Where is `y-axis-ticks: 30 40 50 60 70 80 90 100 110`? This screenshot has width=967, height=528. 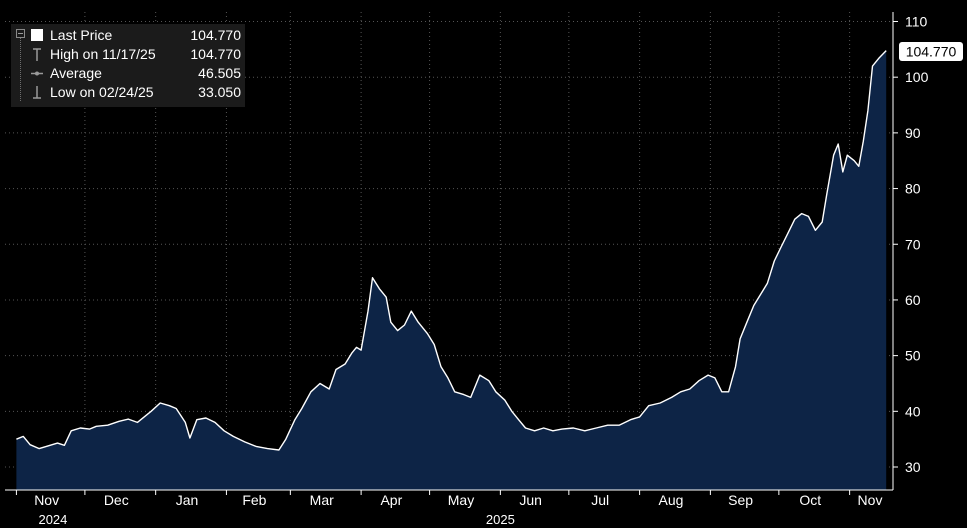
y-axis-ticks: 30 40 50 60 70 80 90 100 110 is located at coordinates (911, 244).